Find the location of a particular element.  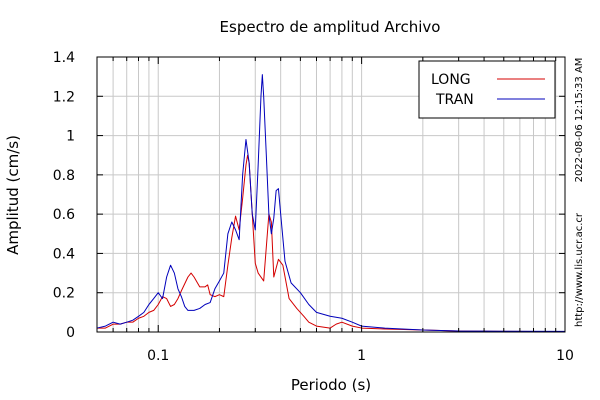

y-tick-label: 1.2 is located at coordinates (64, 97).